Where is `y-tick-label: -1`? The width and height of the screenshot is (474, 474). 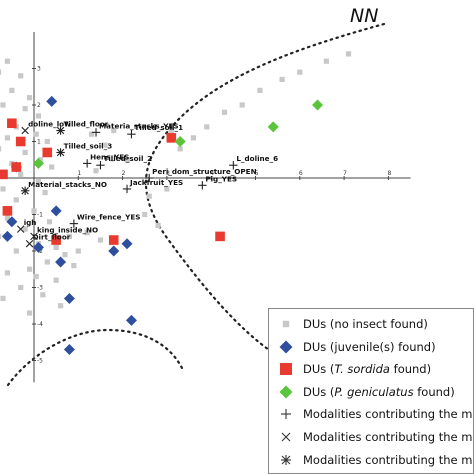 y-tick-label: -1 is located at coordinates (40, 215).